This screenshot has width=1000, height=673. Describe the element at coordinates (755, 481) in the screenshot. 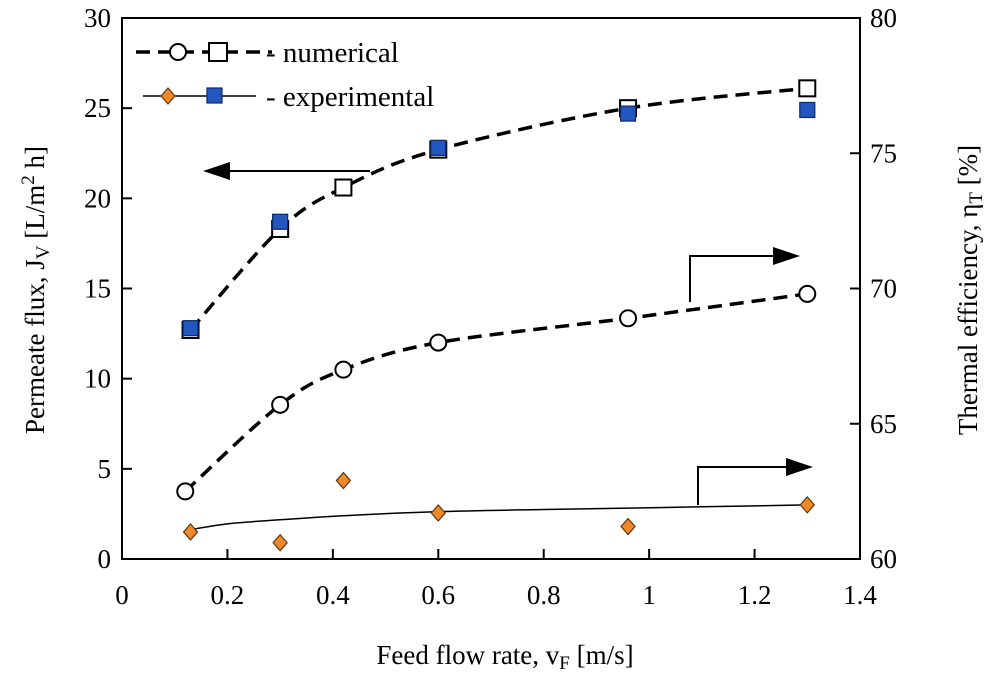

I see `annotation-arrow-right-axis-experimental` at that location.